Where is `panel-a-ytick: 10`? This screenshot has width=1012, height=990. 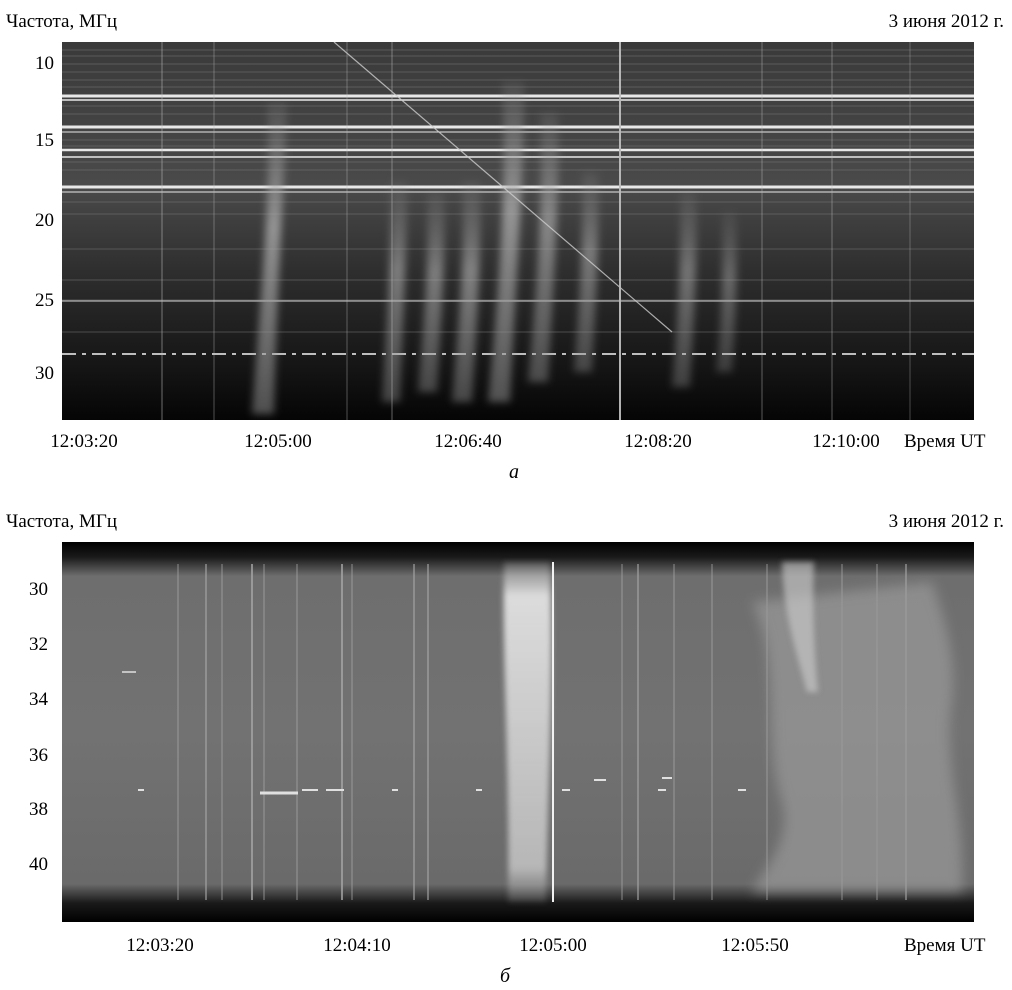
panel-a-ytick: 10 is located at coordinates (44, 63).